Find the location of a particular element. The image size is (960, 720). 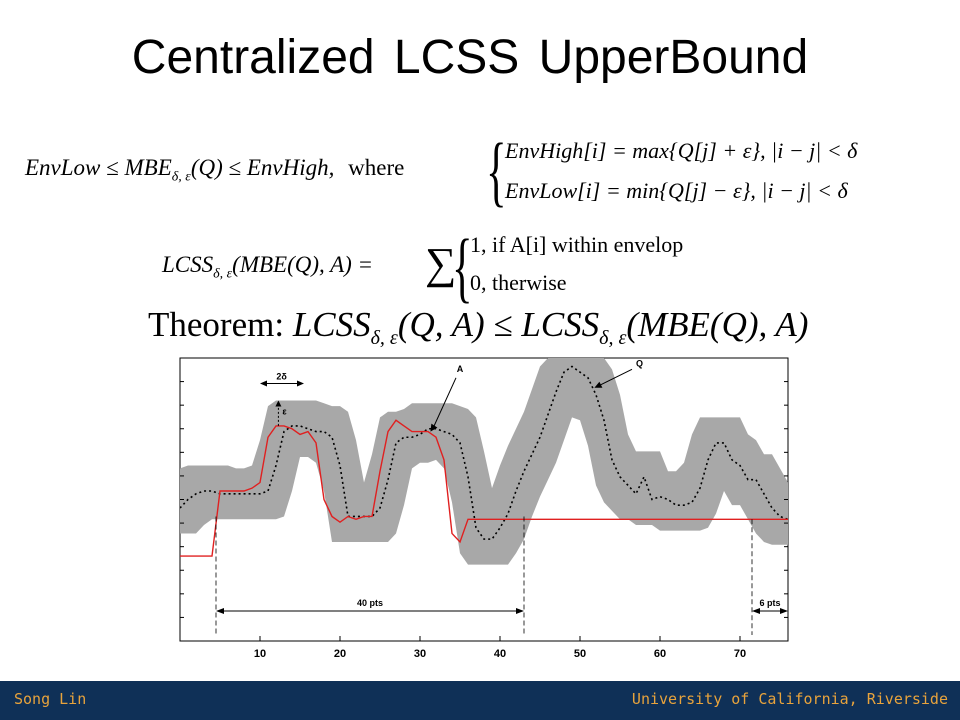

x-tick-label: 20 is located at coordinates (340, 654).